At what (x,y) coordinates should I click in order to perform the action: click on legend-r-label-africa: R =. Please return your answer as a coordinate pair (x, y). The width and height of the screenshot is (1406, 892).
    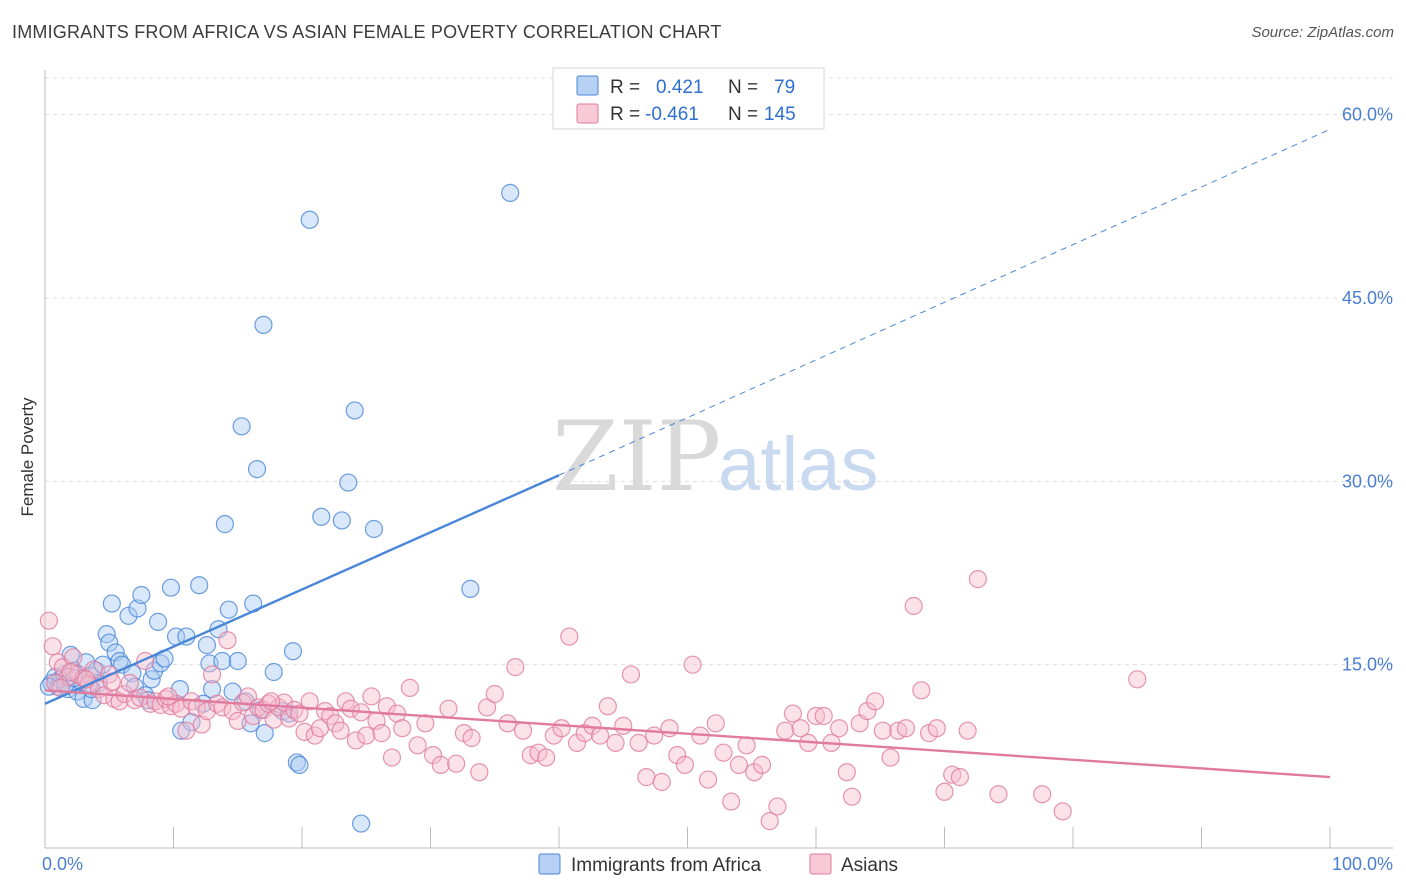
    Looking at the image, I should click on (625, 87).